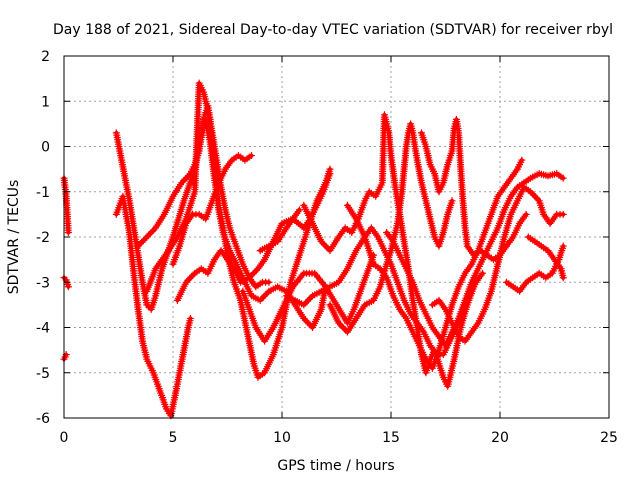 The image size is (640, 480). What do you see at coordinates (64, 438) in the screenshot?
I see `x-tick-label: 0` at bounding box center [64, 438].